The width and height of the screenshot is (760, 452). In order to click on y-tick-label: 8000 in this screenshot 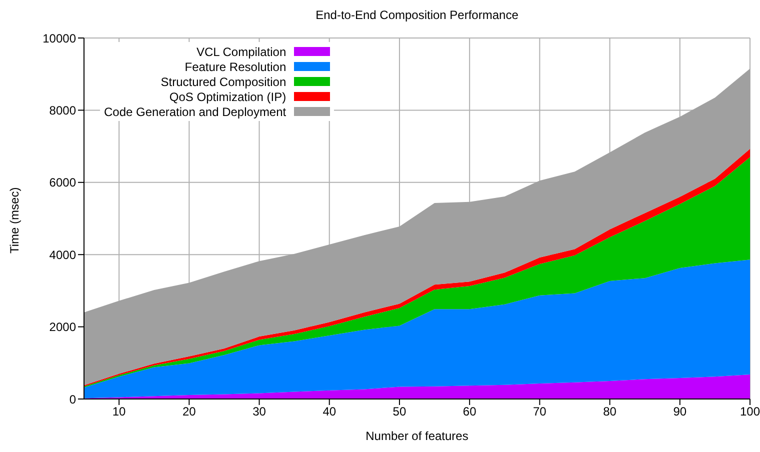, I will do `click(62, 110)`.